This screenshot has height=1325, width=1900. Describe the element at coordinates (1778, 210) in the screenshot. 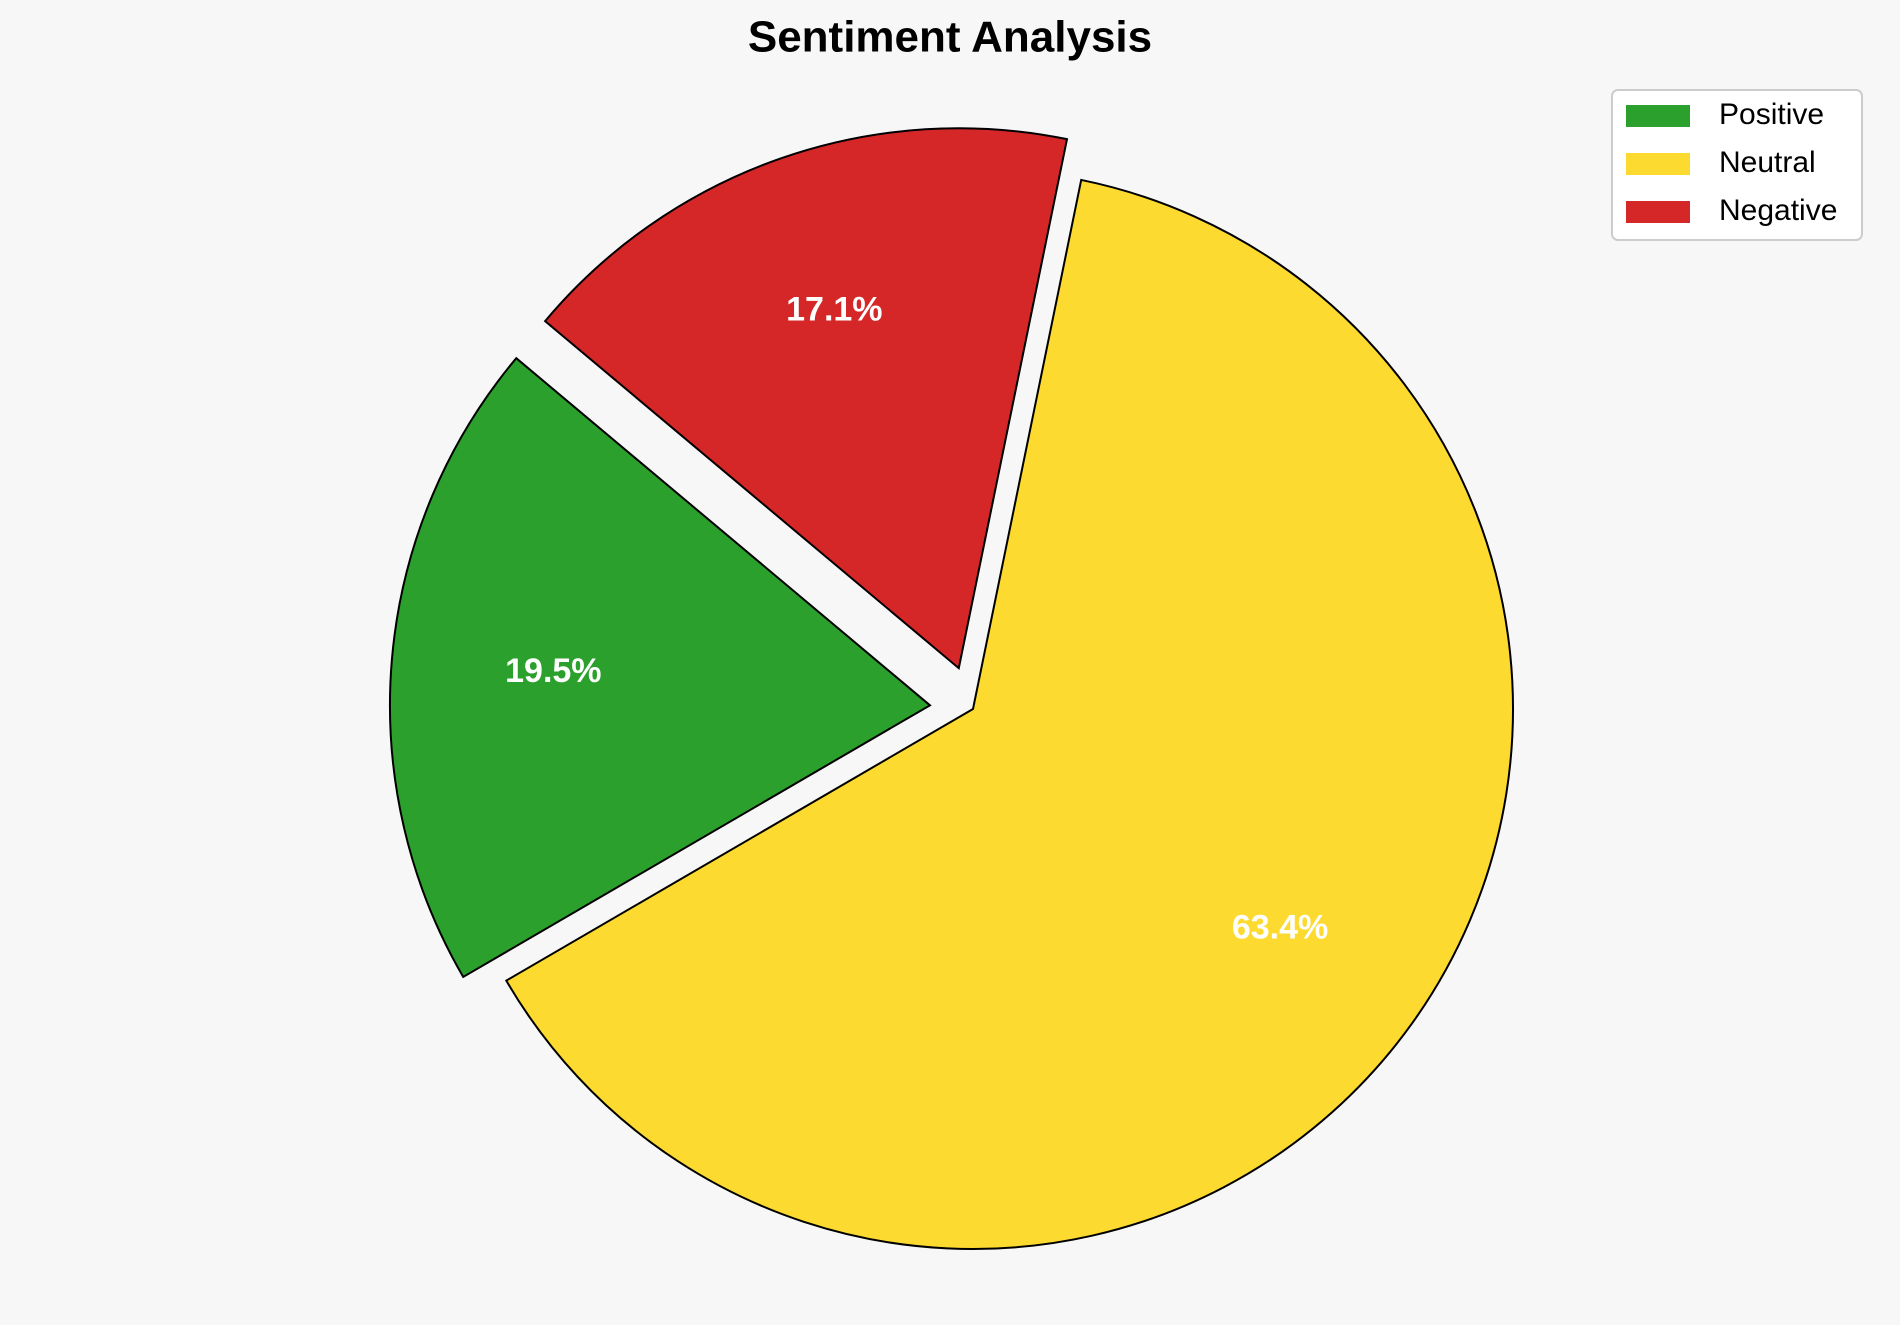

I see `legend-label: Negative` at that location.